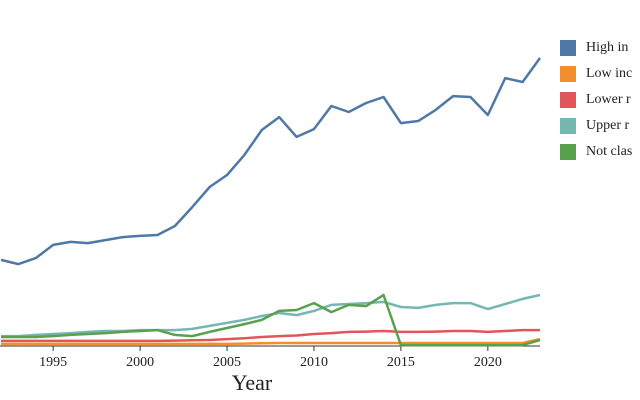 The width and height of the screenshot is (640, 400). Describe the element at coordinates (608, 99) in the screenshot. I see `legend-label: Lower r` at that location.